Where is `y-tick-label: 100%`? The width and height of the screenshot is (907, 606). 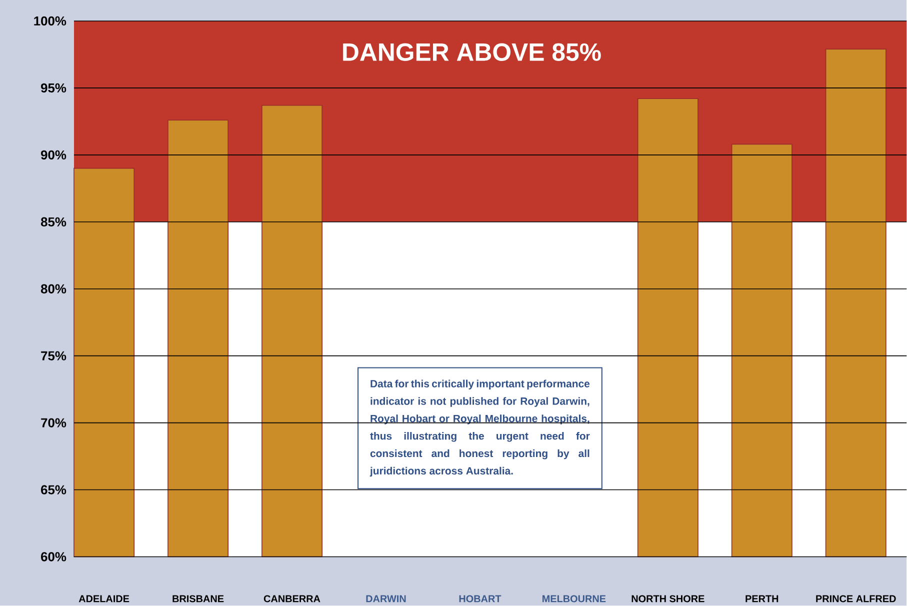 y-tick-label: 100% is located at coordinates (50, 21).